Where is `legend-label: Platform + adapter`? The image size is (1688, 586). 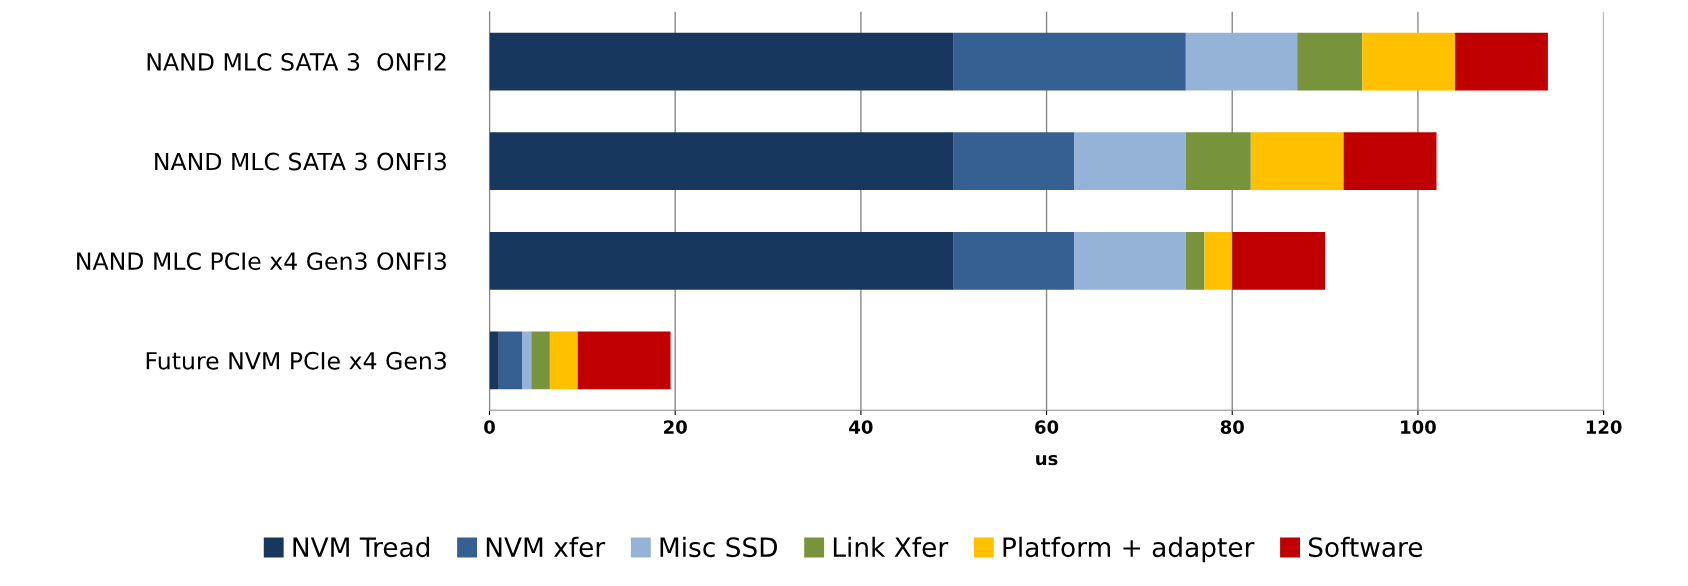 legend-label: Platform + adapter is located at coordinates (1129, 549).